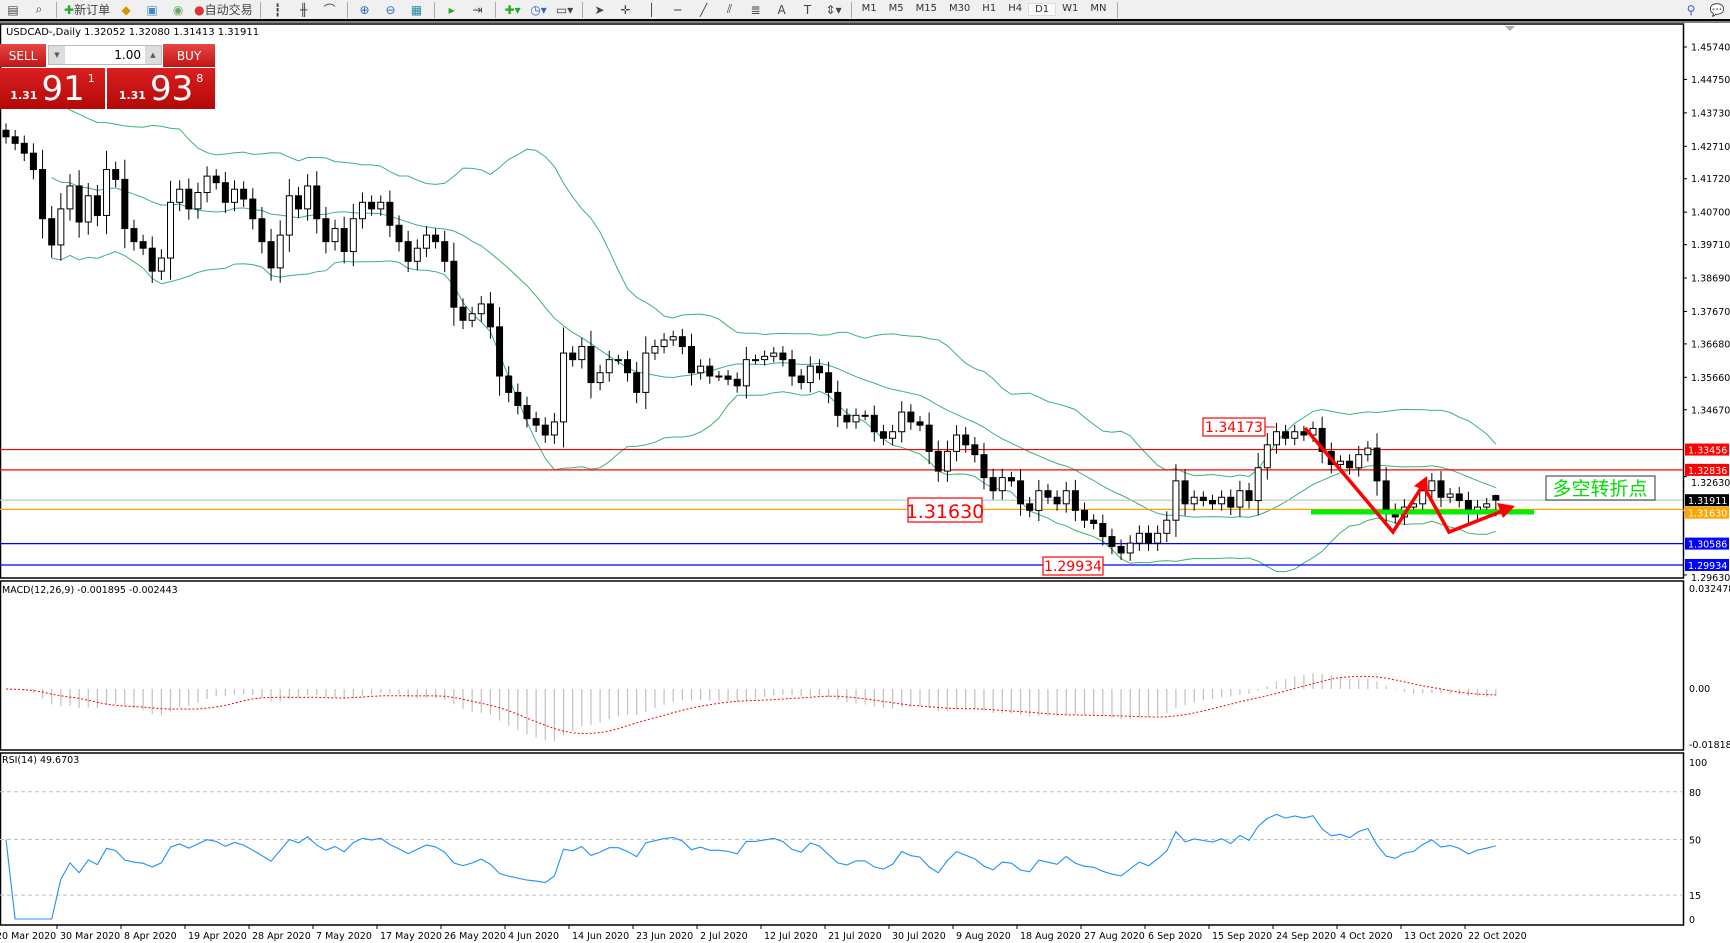  What do you see at coordinates (926, 8) in the screenshot?
I see `timeframe-m15: M15` at bounding box center [926, 8].